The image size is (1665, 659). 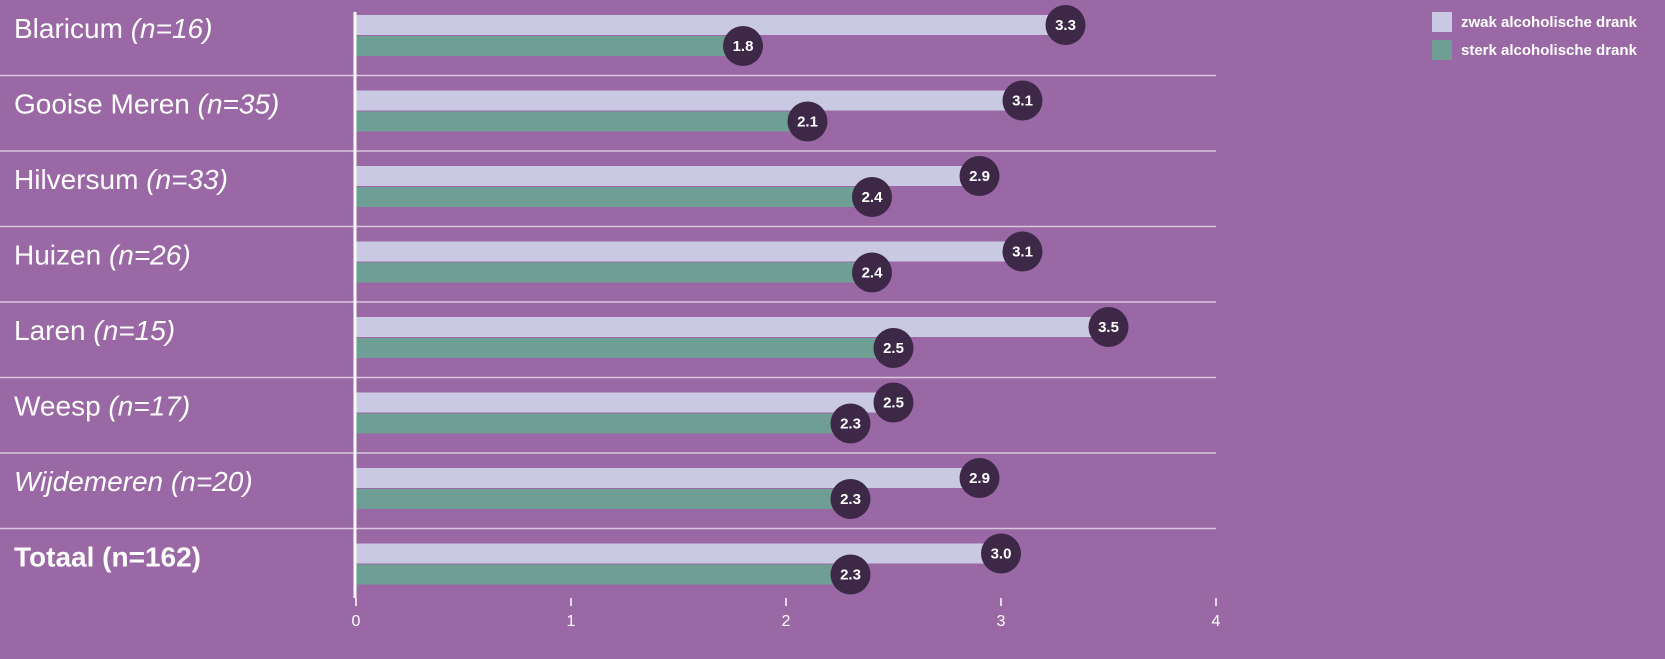 I want to click on category-label: Weesp (n=17), so click(x=102, y=406).